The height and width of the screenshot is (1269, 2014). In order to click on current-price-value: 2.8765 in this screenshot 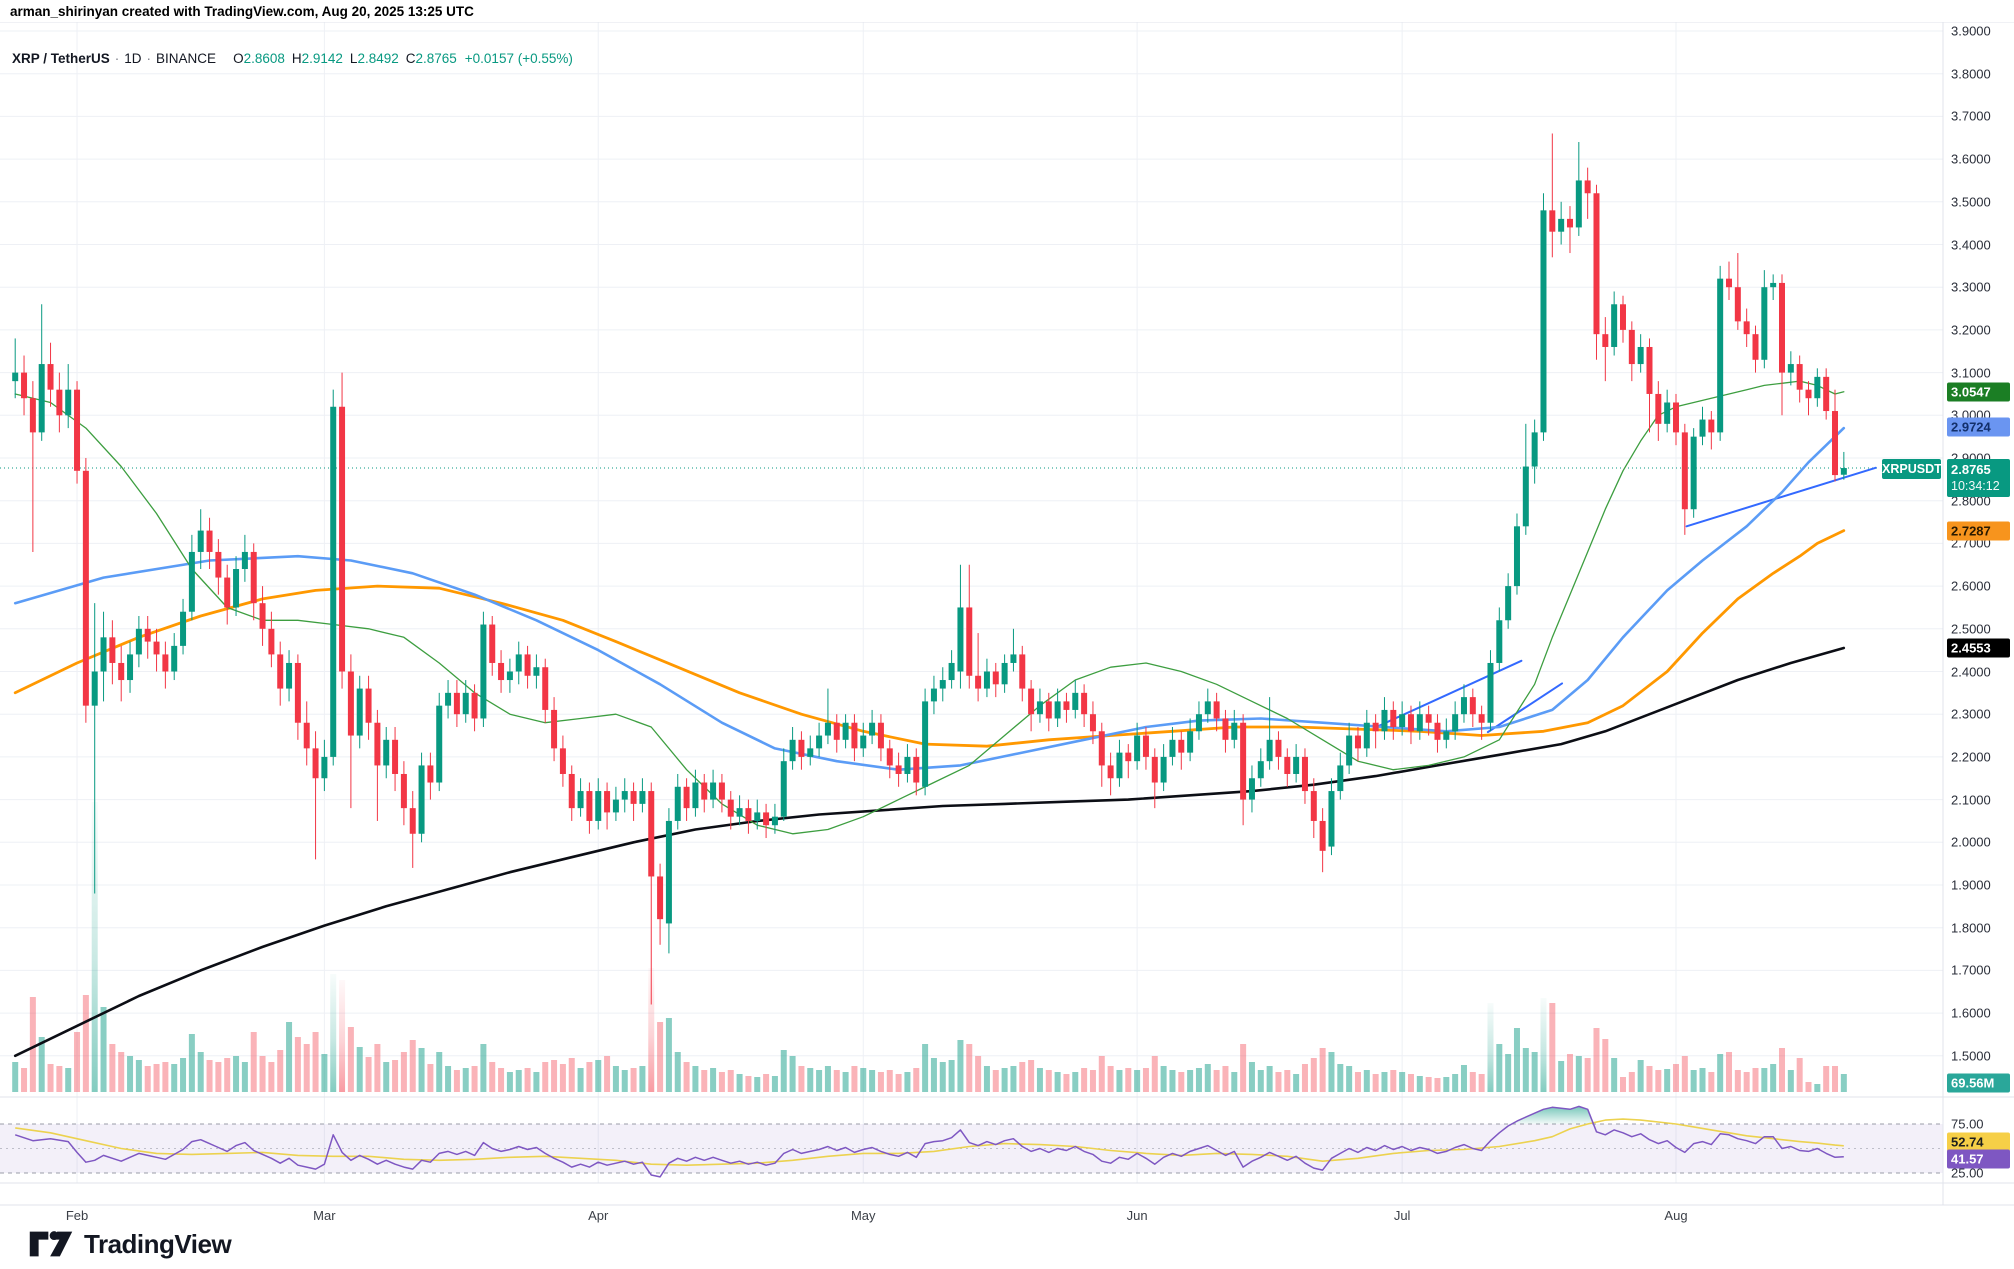, I will do `click(1971, 469)`.